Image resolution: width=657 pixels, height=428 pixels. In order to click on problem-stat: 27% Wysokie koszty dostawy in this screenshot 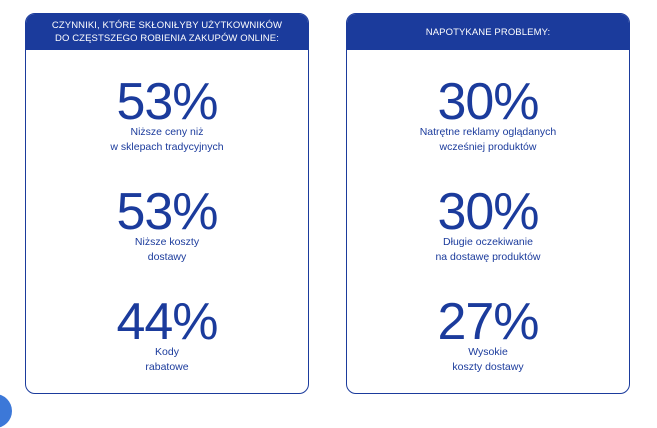, I will do `click(488, 334)`.